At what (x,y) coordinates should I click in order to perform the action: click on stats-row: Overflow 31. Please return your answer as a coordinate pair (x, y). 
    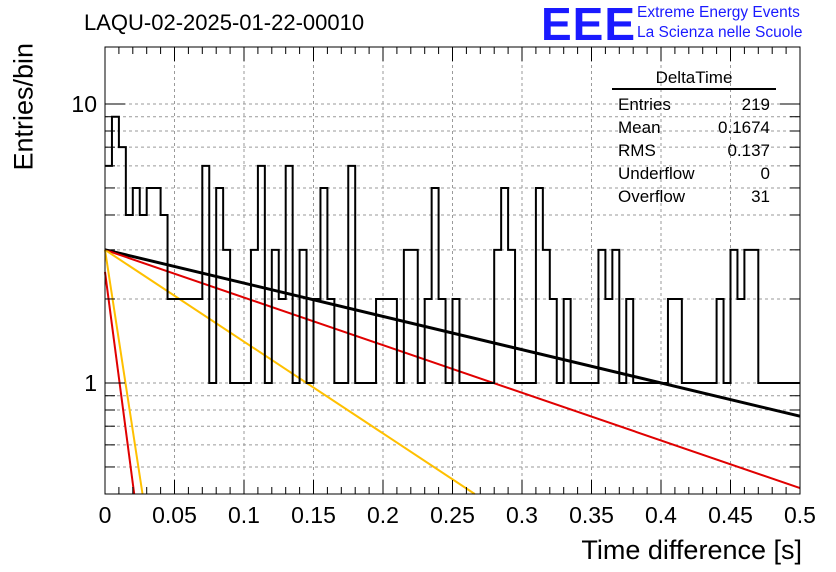
    Looking at the image, I should click on (694, 196).